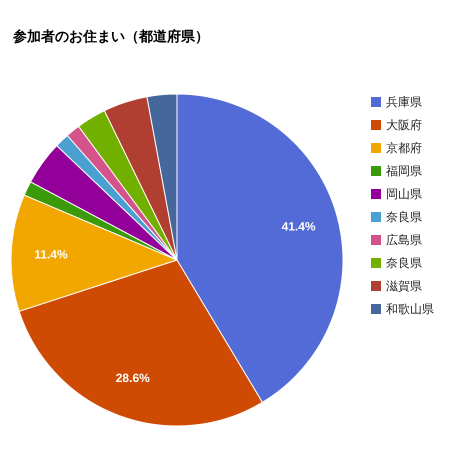 The image size is (450, 450). Describe the element at coordinates (404, 240) in the screenshot. I see `legend-label: 広島県` at that location.